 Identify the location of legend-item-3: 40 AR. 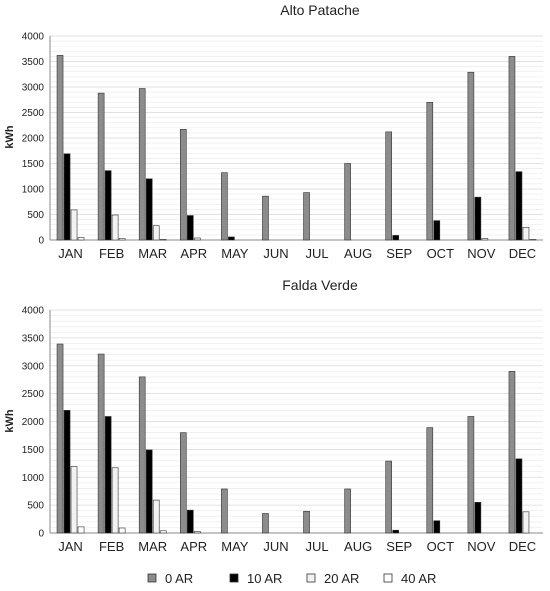
(409, 578).